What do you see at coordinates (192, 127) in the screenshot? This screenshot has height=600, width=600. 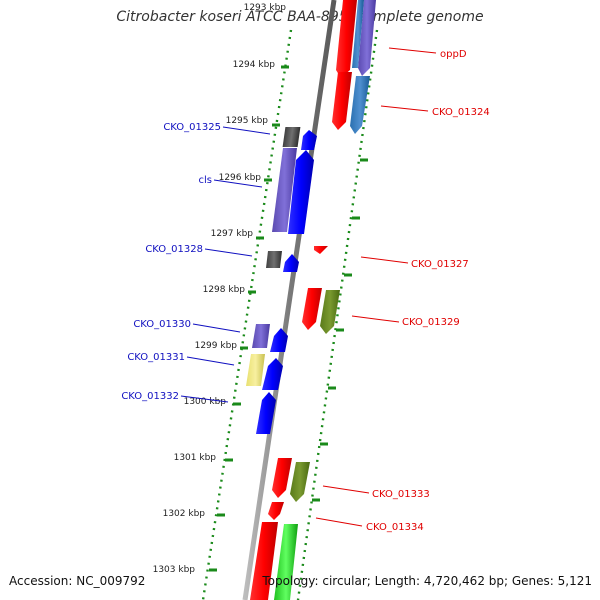 I see `gene-label-cko-01325: CKO_01325` at bounding box center [192, 127].